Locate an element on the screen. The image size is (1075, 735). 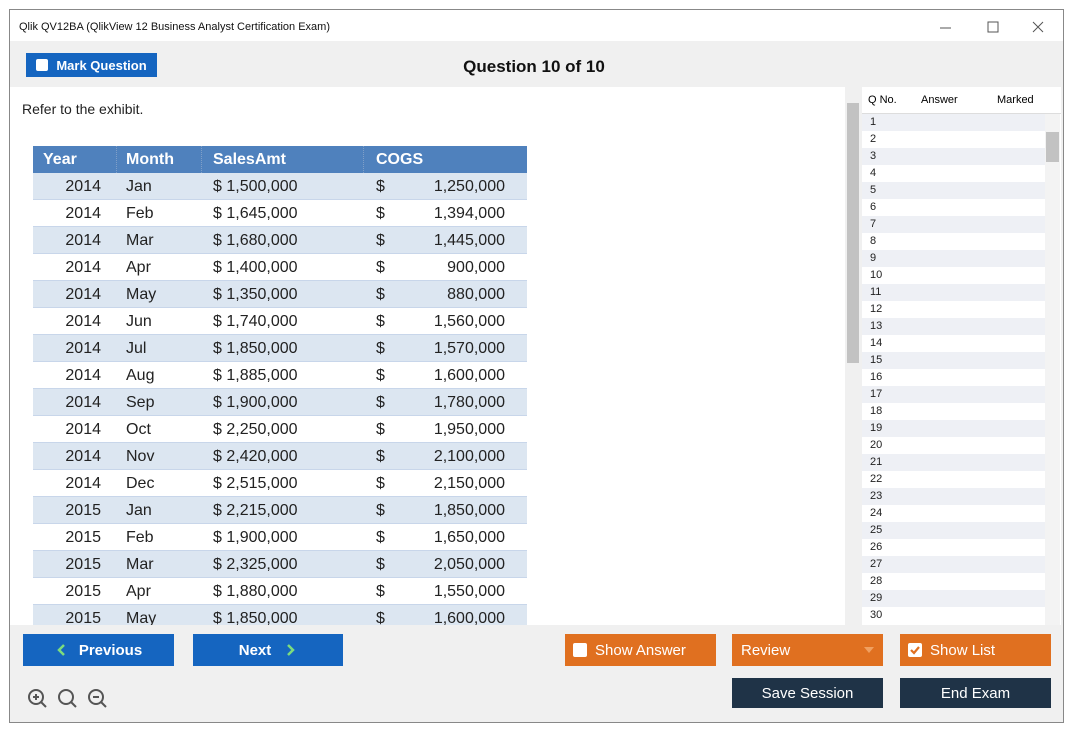
list-row: 29 is located at coordinates (953, 598).